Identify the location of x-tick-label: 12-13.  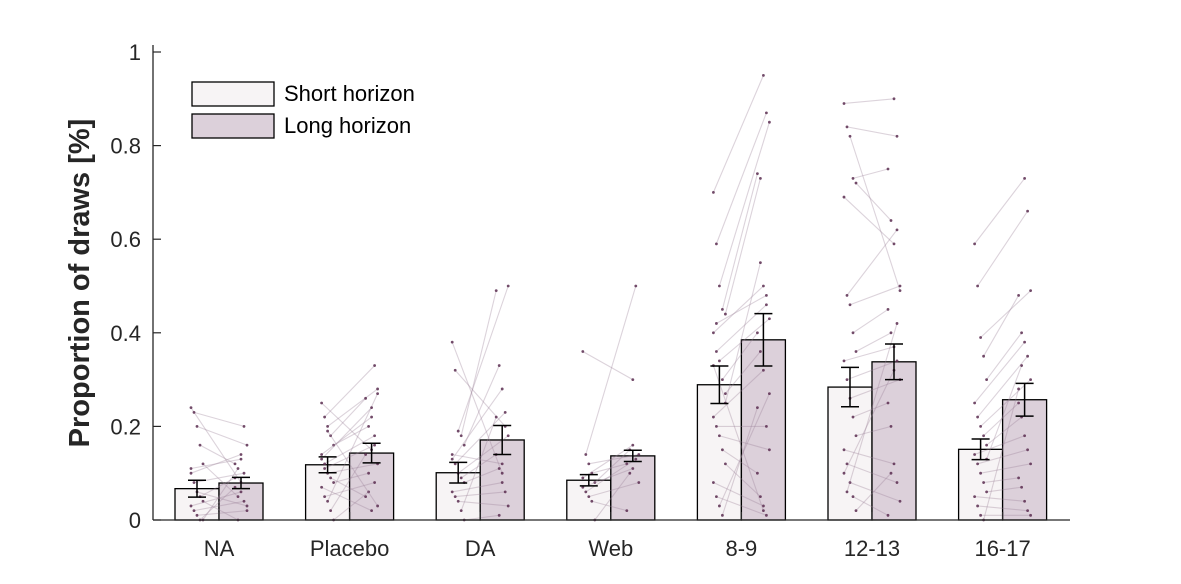
(872, 548).